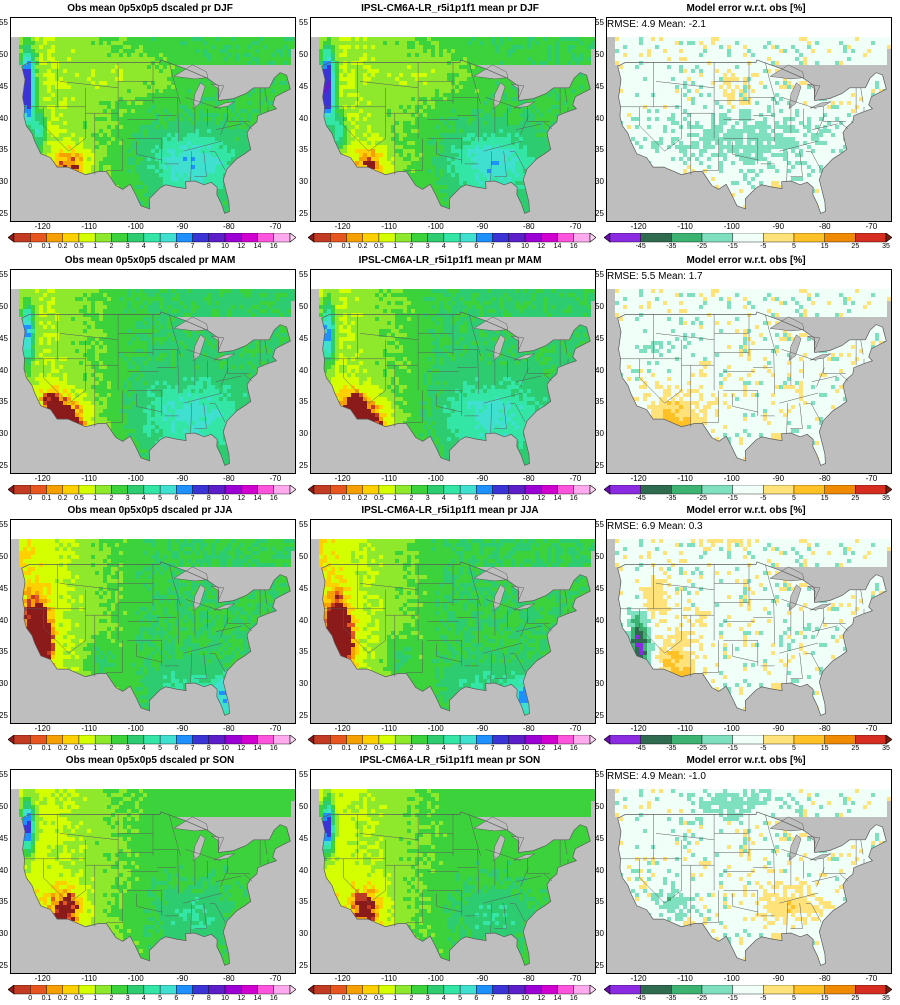 Image resolution: width=900 pixels, height=1005 pixels. Describe the element at coordinates (886, 998) in the screenshot. I see `colorbar-tick-label: 35` at that location.